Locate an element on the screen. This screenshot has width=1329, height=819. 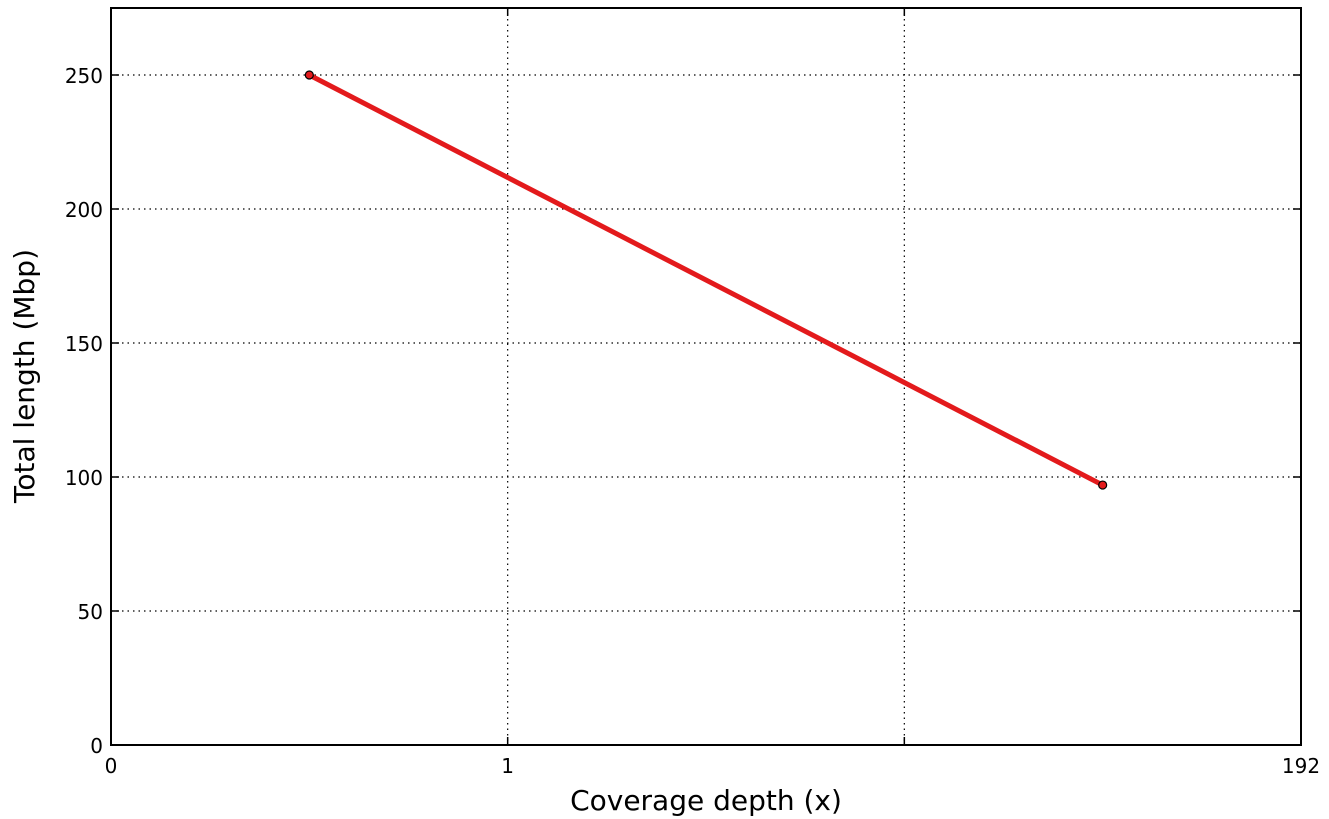
x-axis-label: Coverage depth (x) is located at coordinates (706, 800).